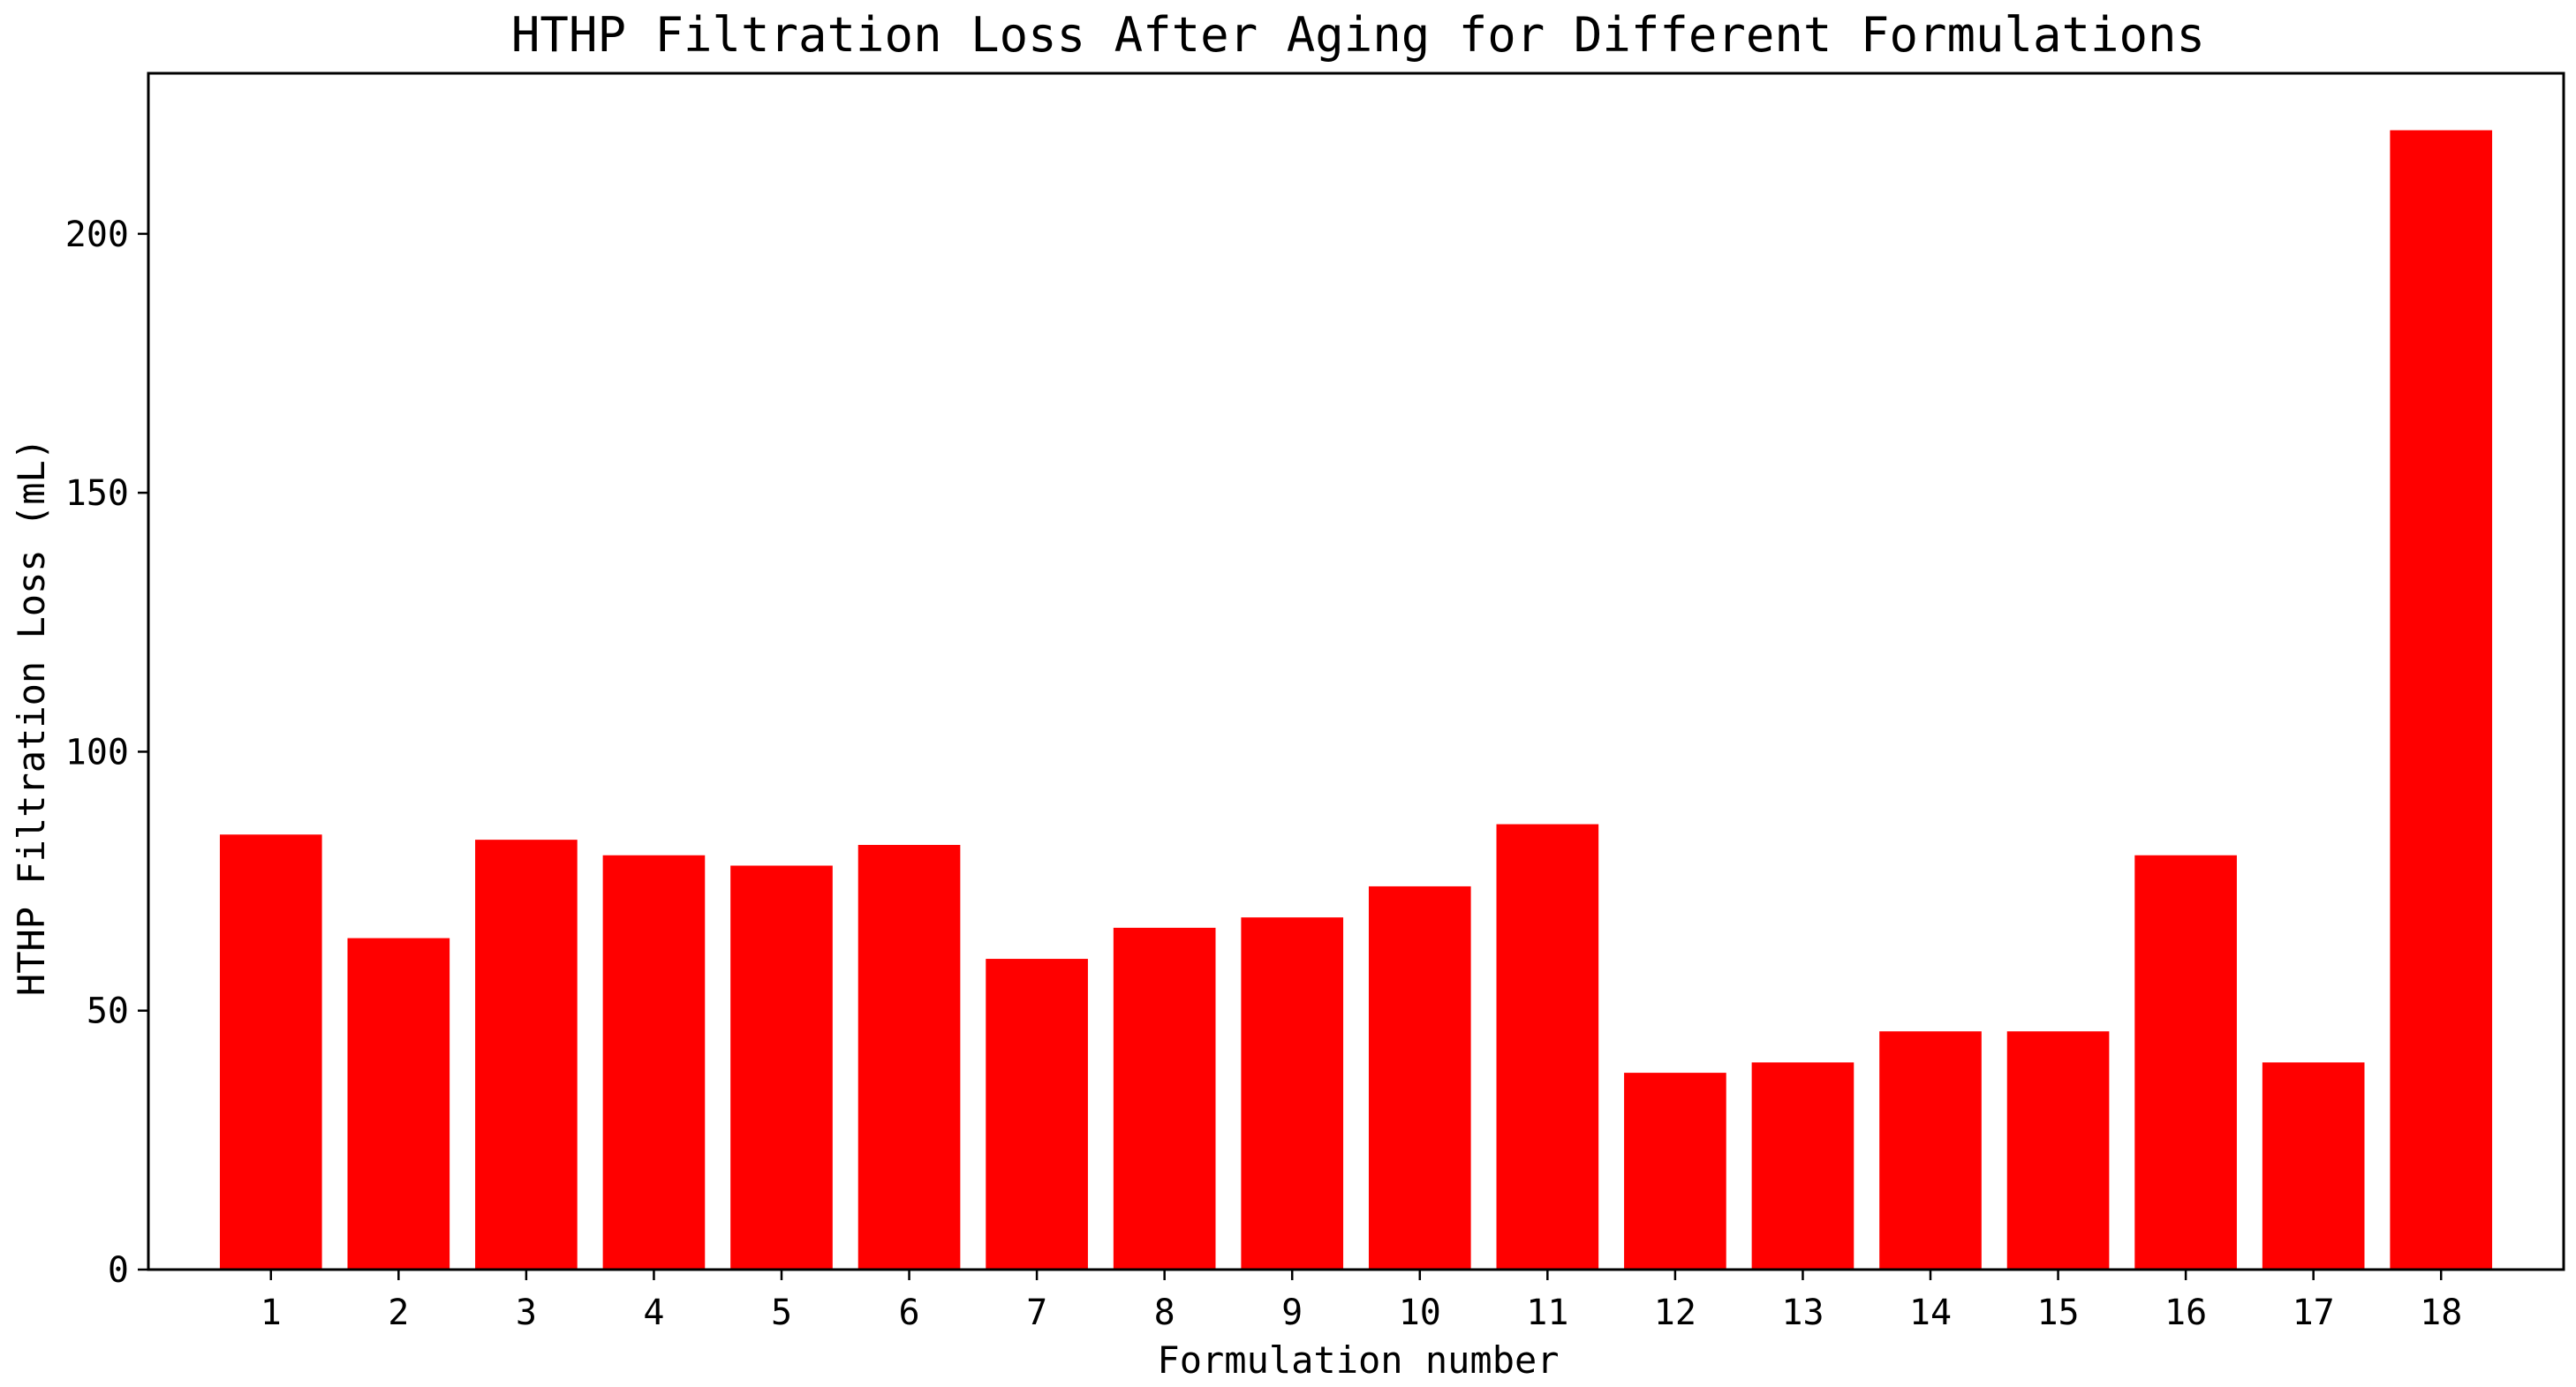  Describe the element at coordinates (781, 1313) in the screenshot. I see `x-tick-label: 5` at that location.